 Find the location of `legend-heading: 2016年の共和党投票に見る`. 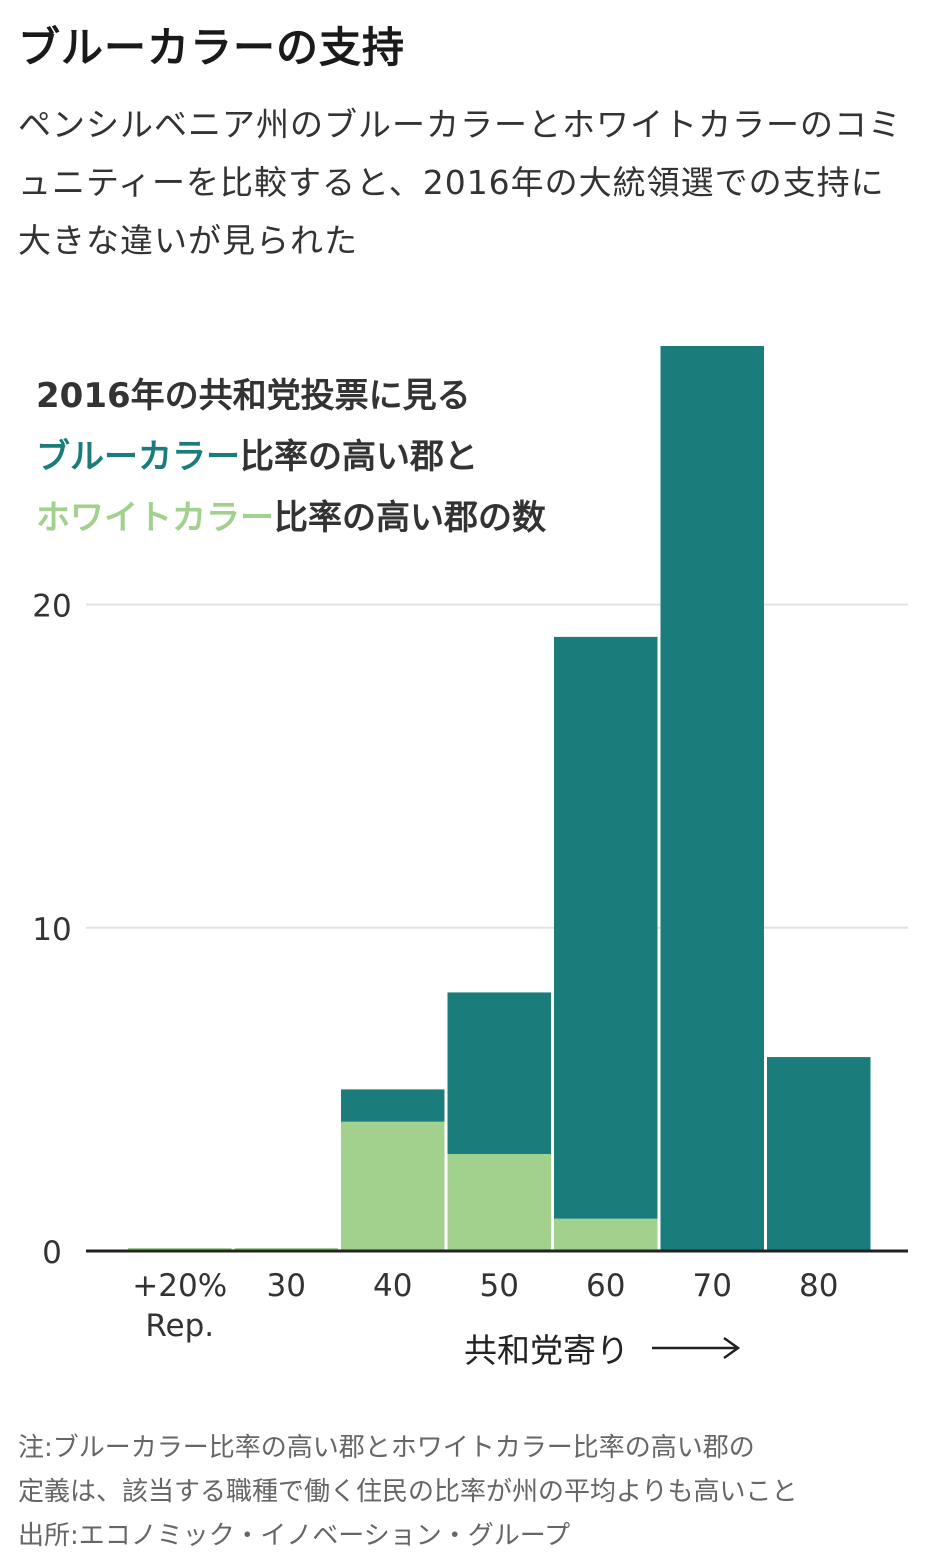

legend-heading: 2016年の共和党投票に見る is located at coordinates (253, 396).